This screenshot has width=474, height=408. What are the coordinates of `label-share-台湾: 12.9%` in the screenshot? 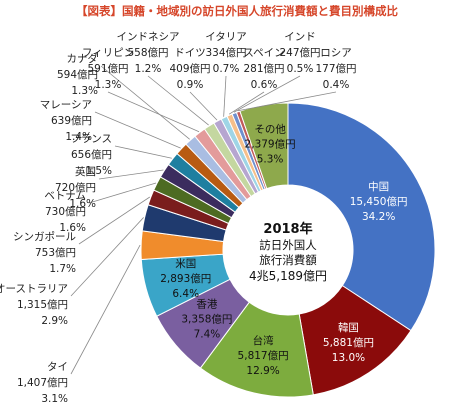 It's located at (262, 371).